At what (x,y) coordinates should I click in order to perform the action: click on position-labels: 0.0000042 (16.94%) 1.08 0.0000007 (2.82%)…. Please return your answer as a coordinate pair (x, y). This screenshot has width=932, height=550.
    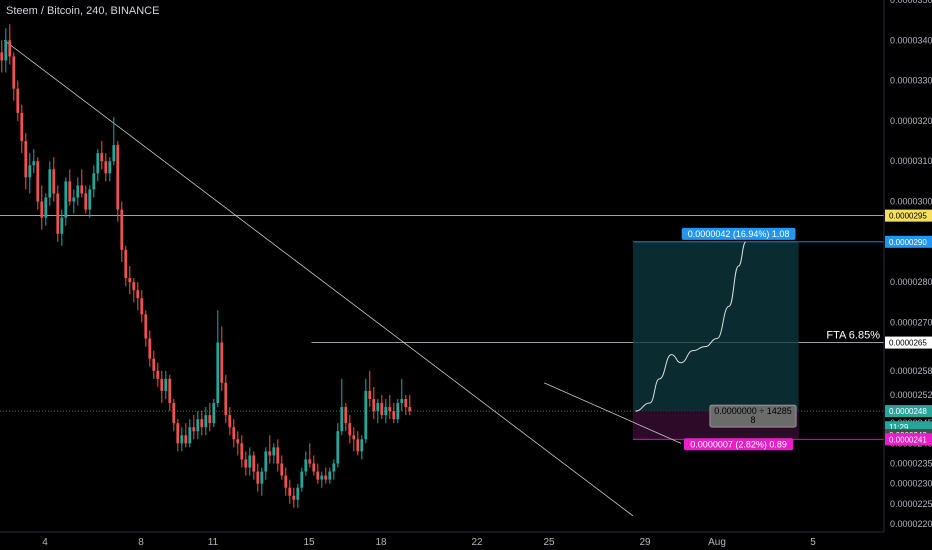
    Looking at the image, I should click on (780, 339).